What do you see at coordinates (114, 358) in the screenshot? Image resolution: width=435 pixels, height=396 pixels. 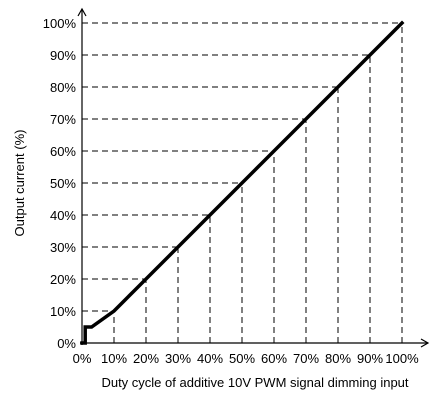 I see `x-tick-label: 10%` at bounding box center [114, 358].